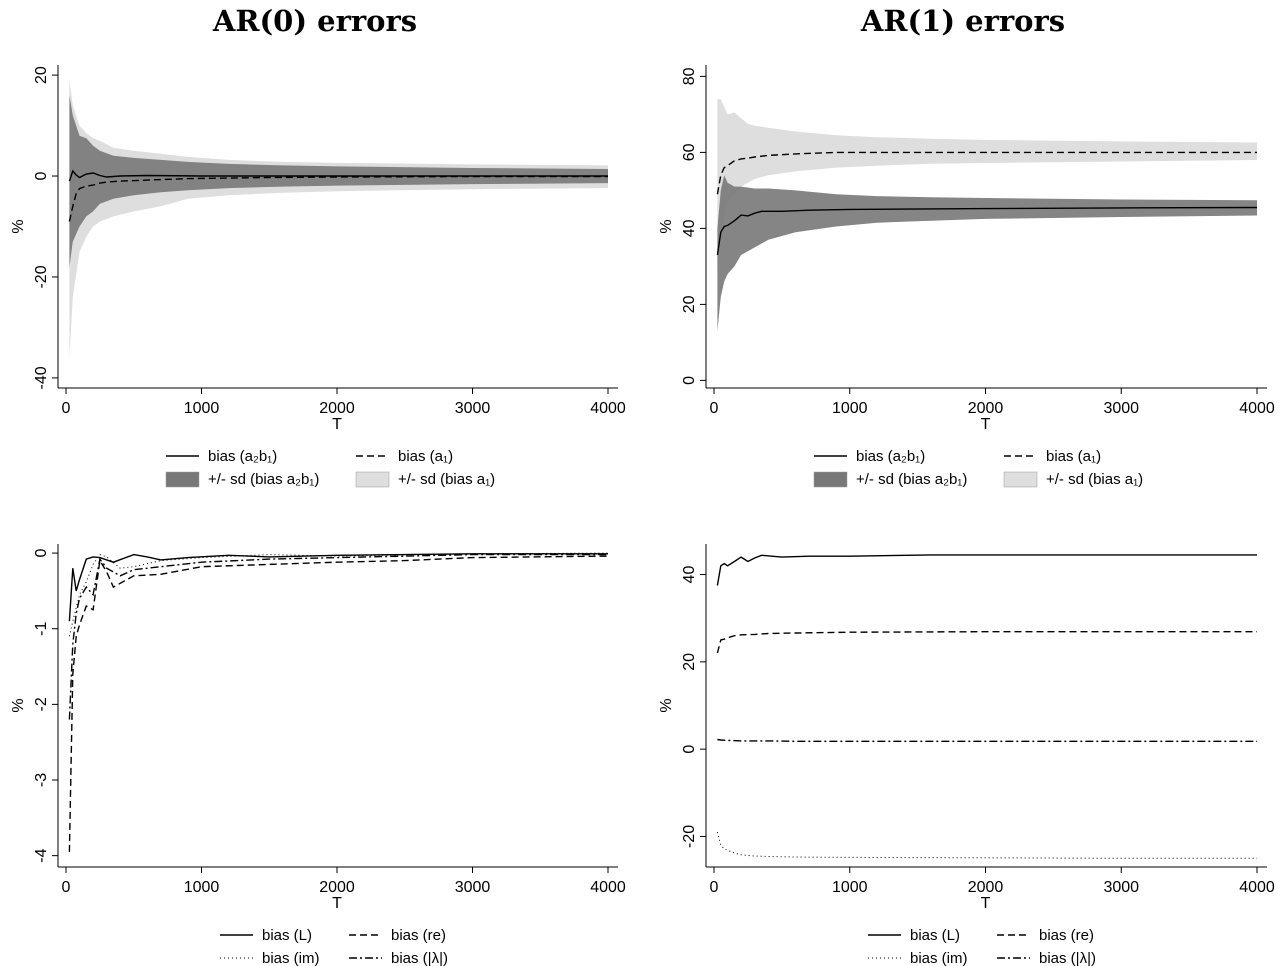 The height and width of the screenshot is (966, 1283). I want to click on y-tick-label: -4, so click(41, 855).